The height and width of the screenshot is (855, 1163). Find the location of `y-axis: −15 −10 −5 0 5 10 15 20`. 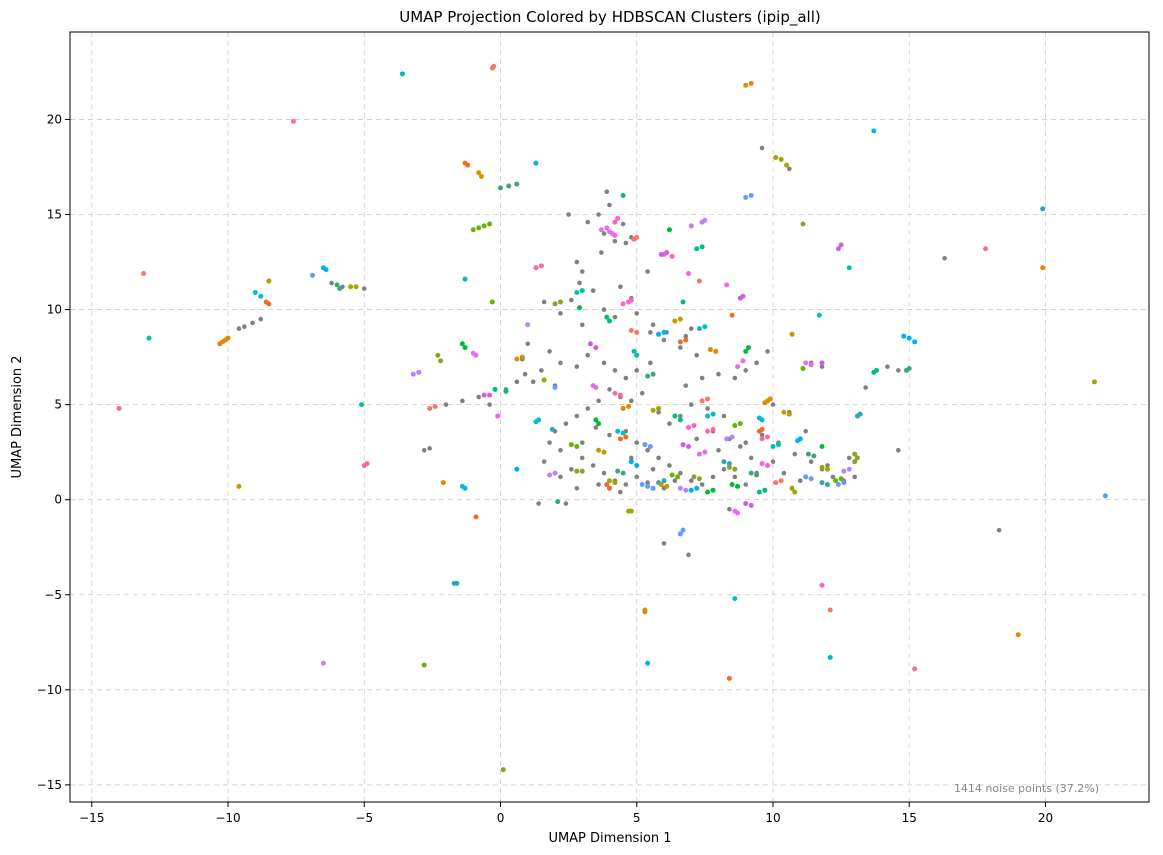

y-axis: −15 −10 −5 0 5 10 15 20 is located at coordinates (53, 452).